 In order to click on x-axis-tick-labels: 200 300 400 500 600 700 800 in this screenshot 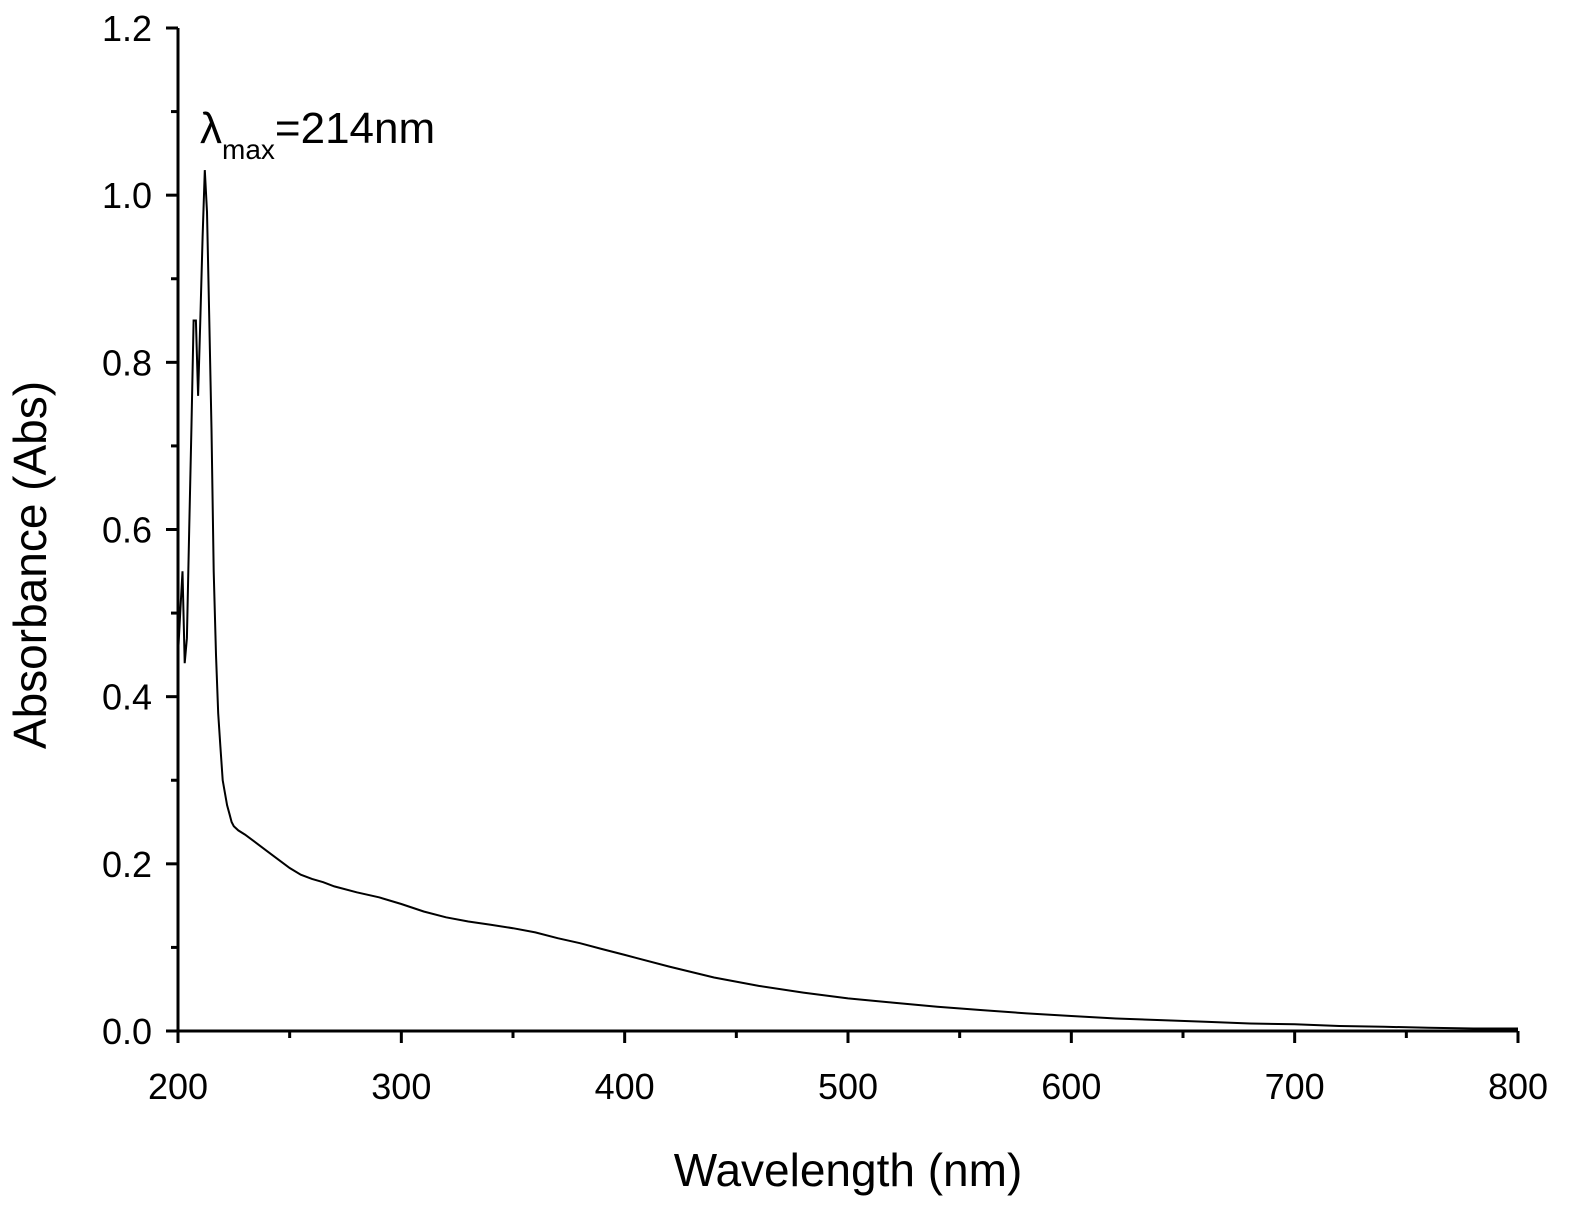, I will do `click(848, 1086)`.